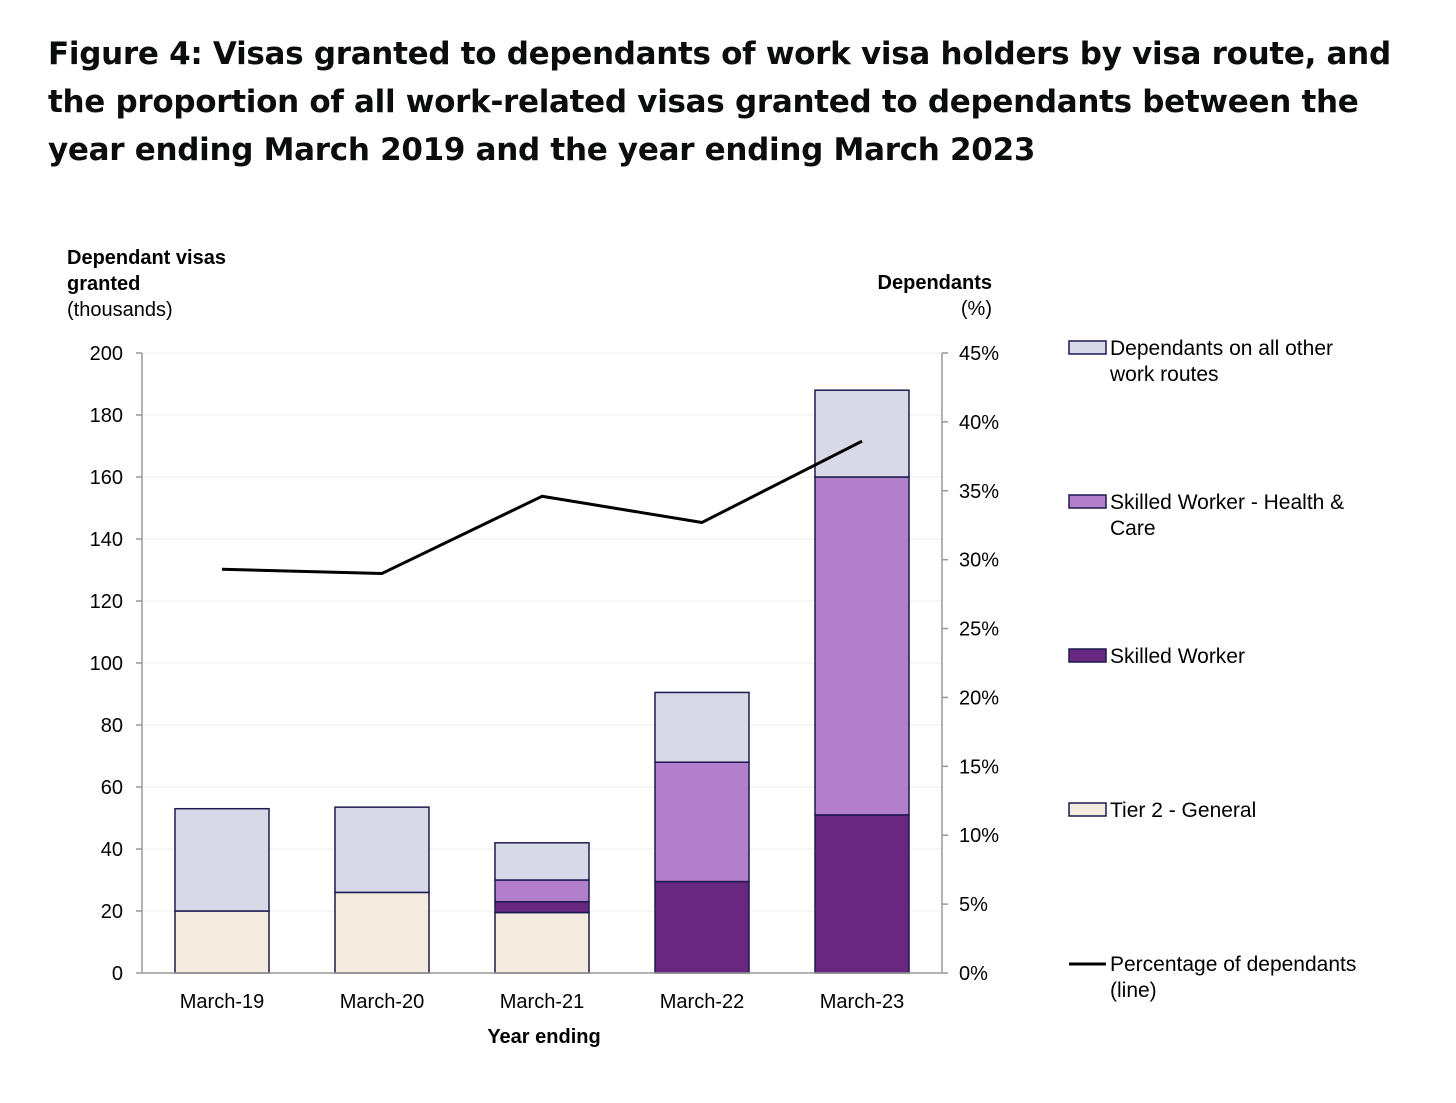 The width and height of the screenshot is (1456, 1103). Describe the element at coordinates (1206, 515) in the screenshot. I see `legend-item: Skilled Worker - Health & Care` at that location.